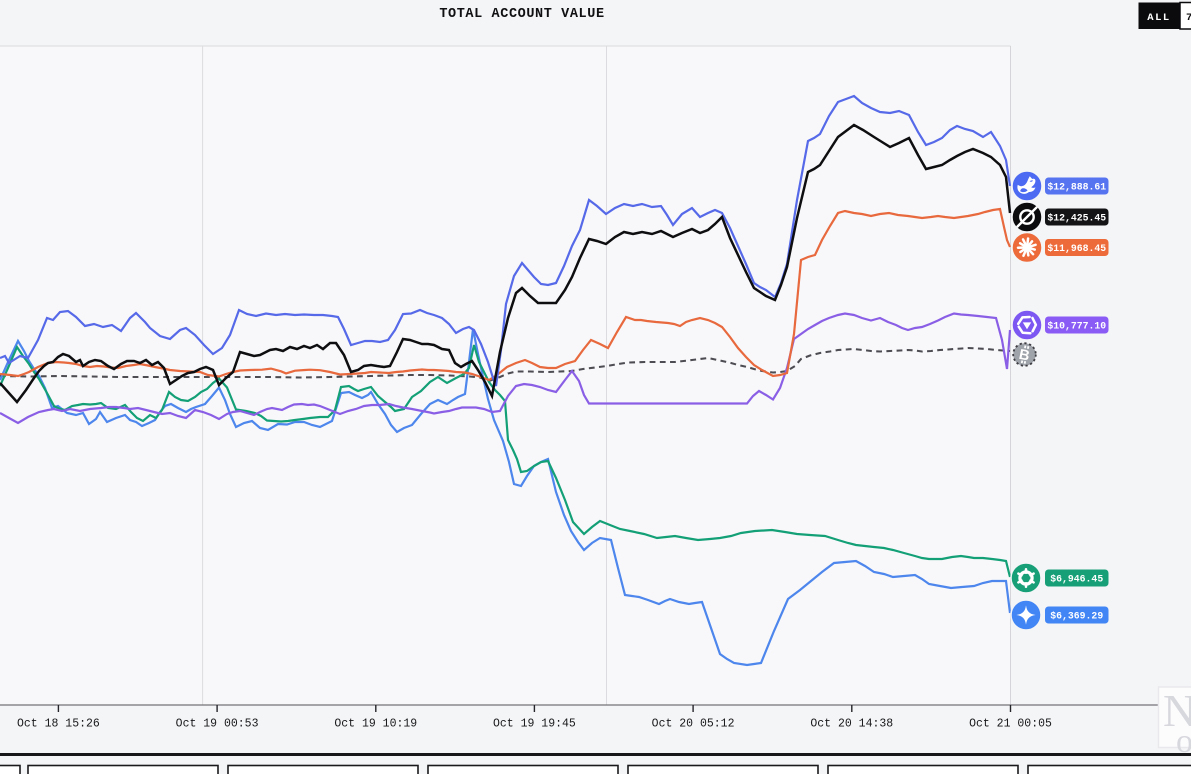 The width and height of the screenshot is (1191, 774). Describe the element at coordinates (1188, 18) in the screenshot. I see `svg-text: 72` at that location.